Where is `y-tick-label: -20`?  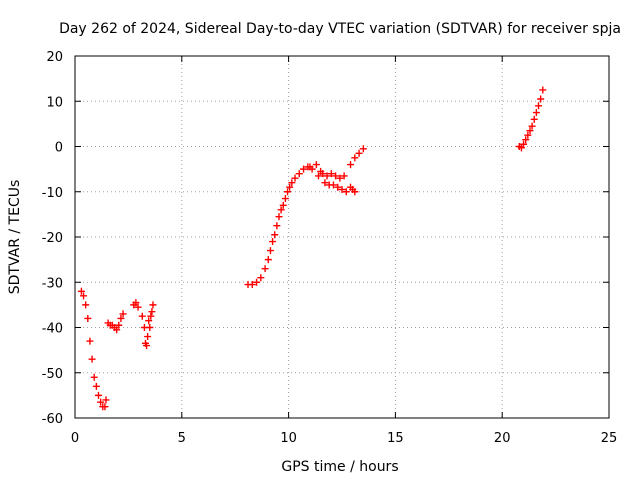
y-tick-label: -20 is located at coordinates (52, 238).